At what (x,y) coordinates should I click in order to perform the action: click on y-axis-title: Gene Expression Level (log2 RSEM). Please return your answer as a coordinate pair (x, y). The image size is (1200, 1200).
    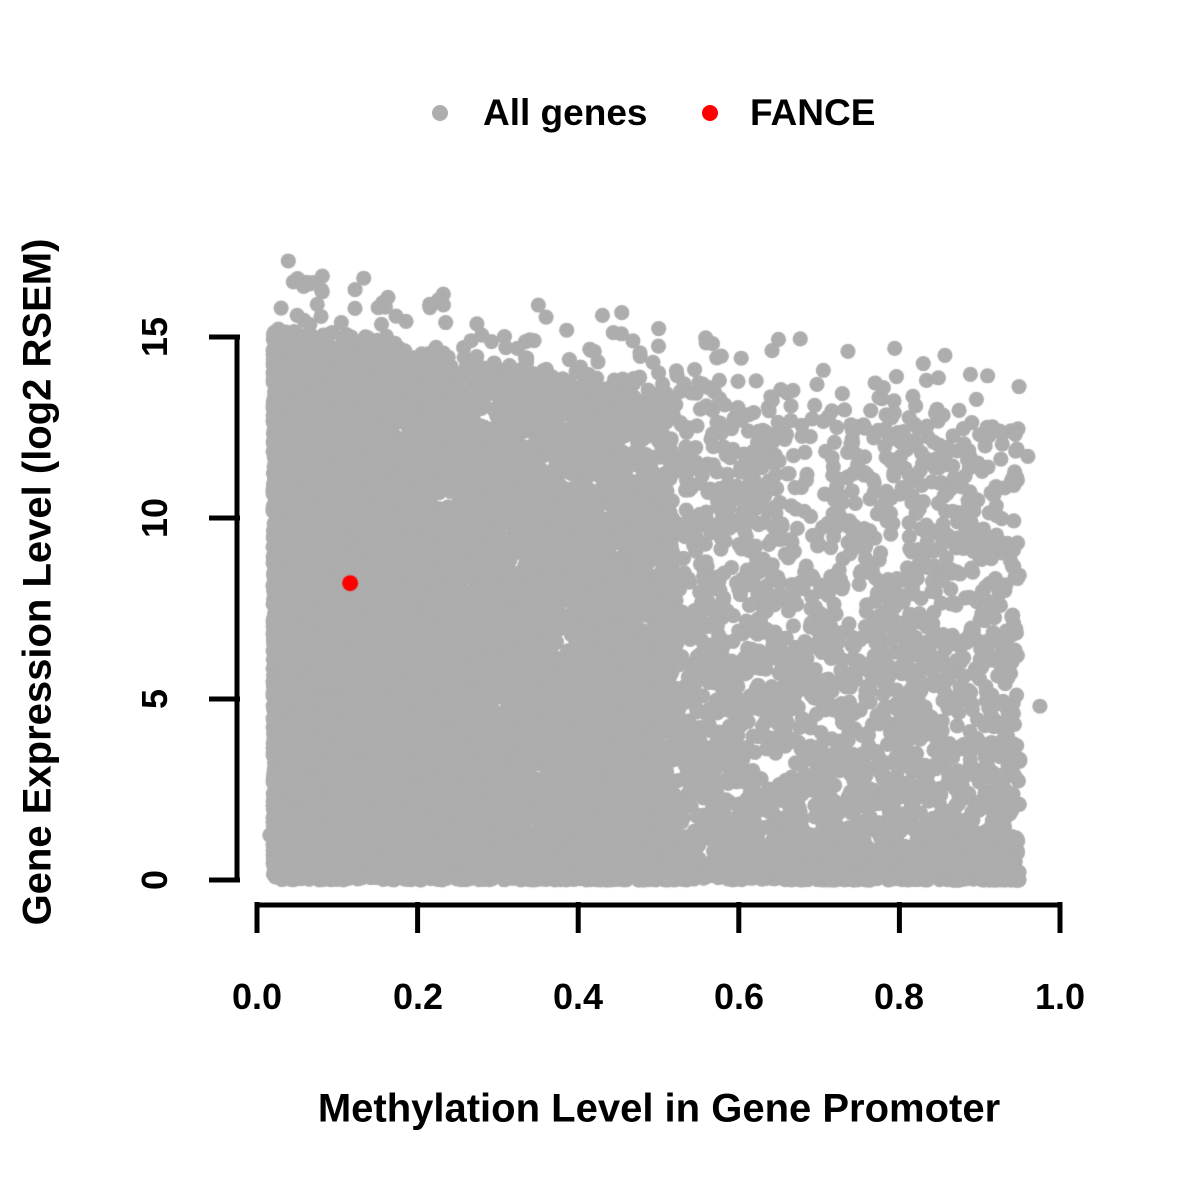
    Looking at the image, I should click on (37, 582).